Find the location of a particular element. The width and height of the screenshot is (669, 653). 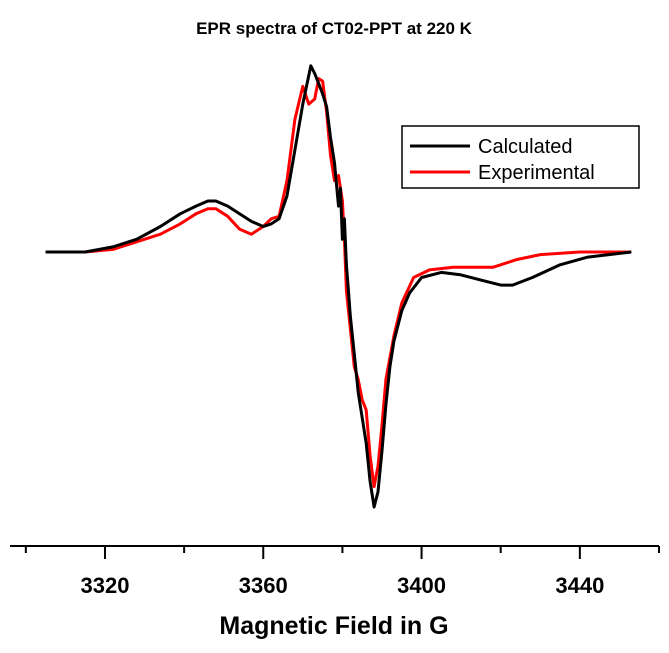

legend-label-calculated: Calculated is located at coordinates (525, 147).